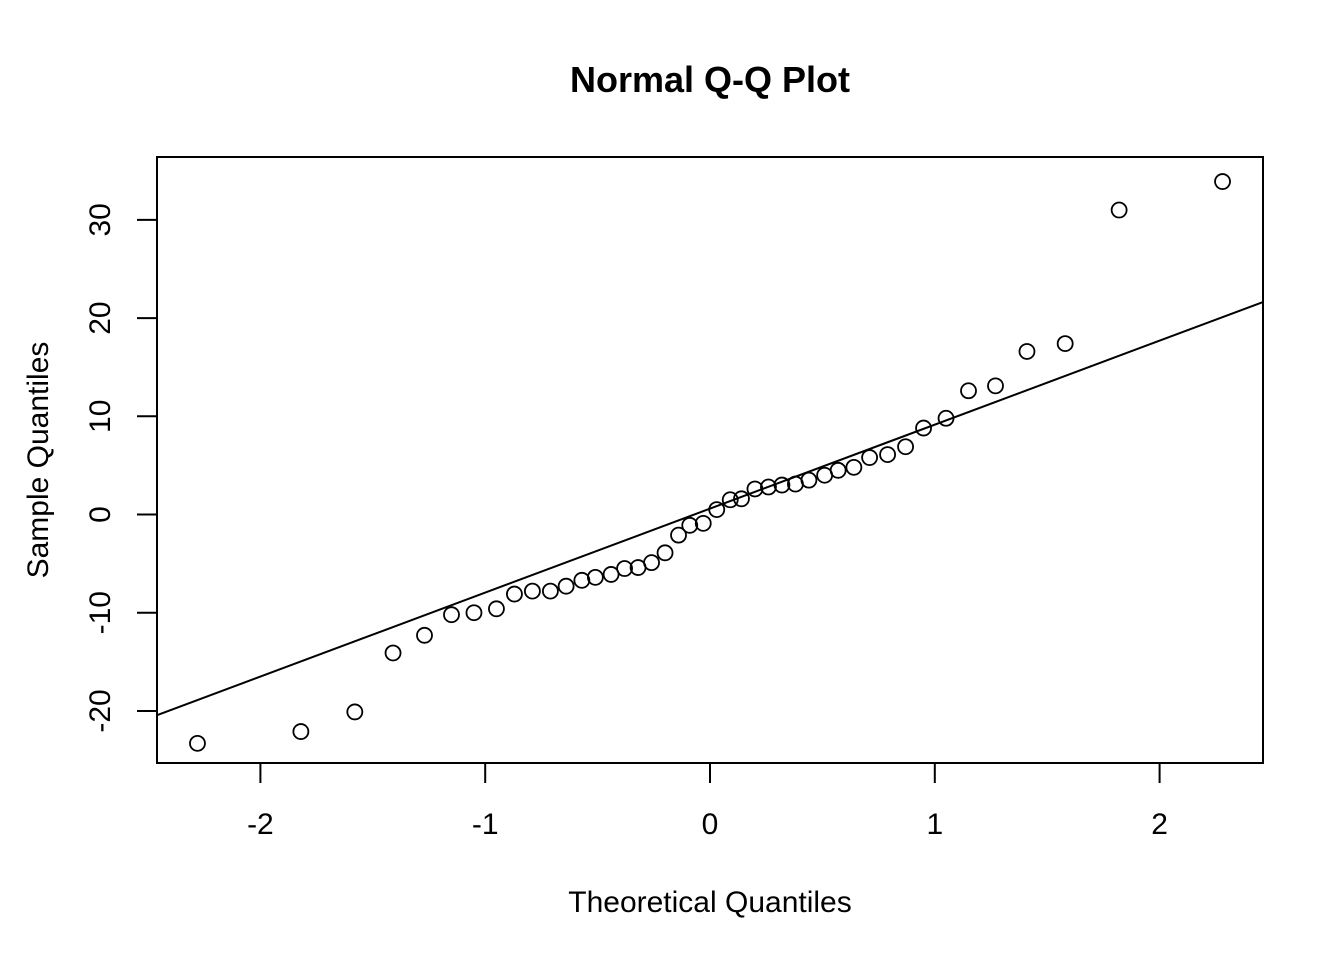  I want to click on y-tick-label: 10, so click(100, 416).